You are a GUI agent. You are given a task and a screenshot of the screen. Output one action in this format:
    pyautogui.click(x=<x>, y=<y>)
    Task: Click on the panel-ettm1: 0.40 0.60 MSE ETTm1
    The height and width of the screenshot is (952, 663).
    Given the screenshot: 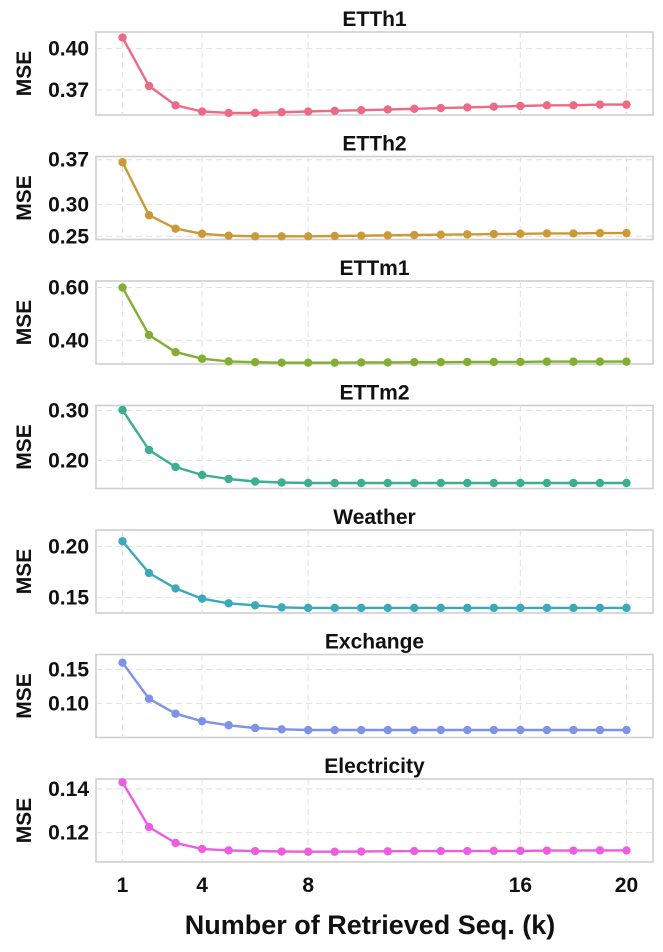 What is the action you would take?
    pyautogui.click(x=333, y=312)
    